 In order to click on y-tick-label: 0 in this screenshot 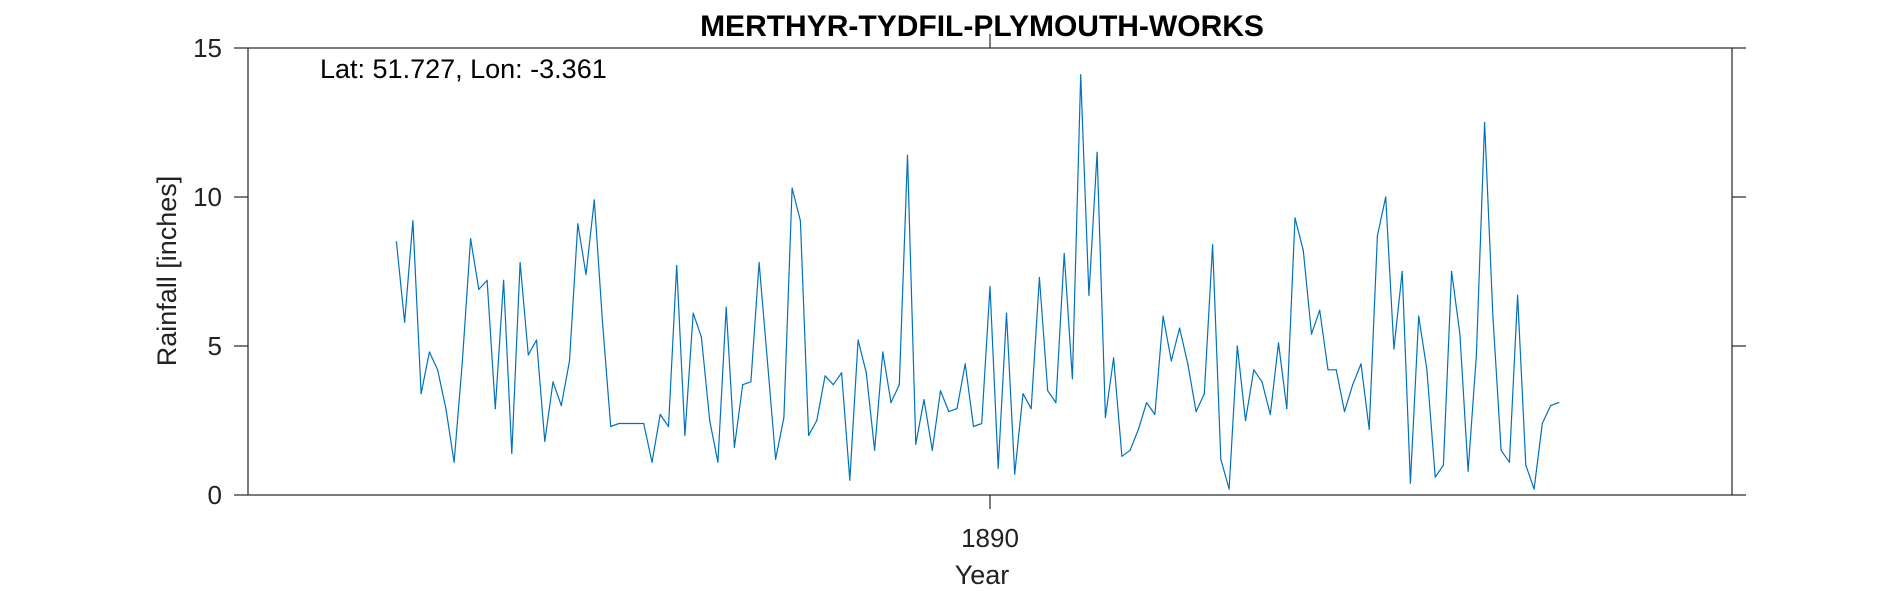, I will do `click(215, 495)`.